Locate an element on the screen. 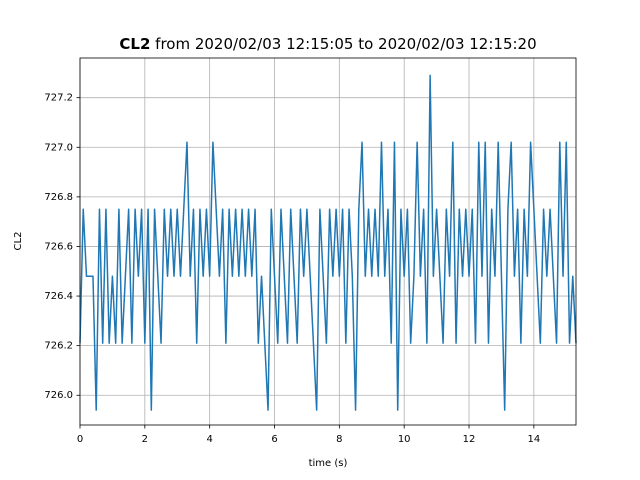 The image size is (640, 480). x-tick-label: 0 is located at coordinates (80, 439).